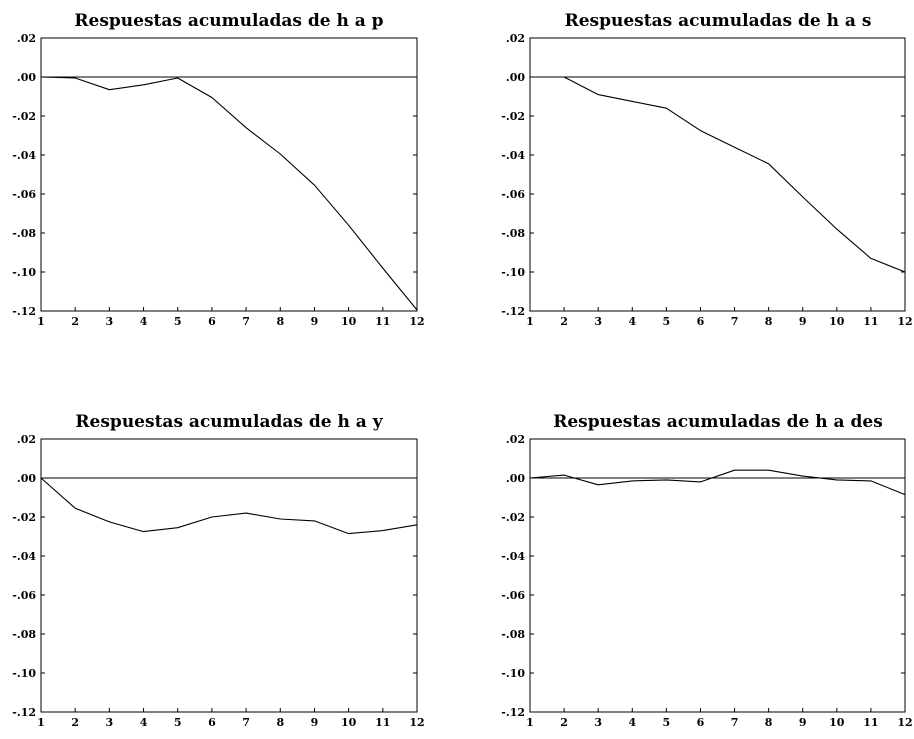 Image resolution: width=914 pixels, height=739 pixels. Describe the element at coordinates (718, 422) in the screenshot. I see `chart-title: Respuestas acumuladas de h a des` at that location.